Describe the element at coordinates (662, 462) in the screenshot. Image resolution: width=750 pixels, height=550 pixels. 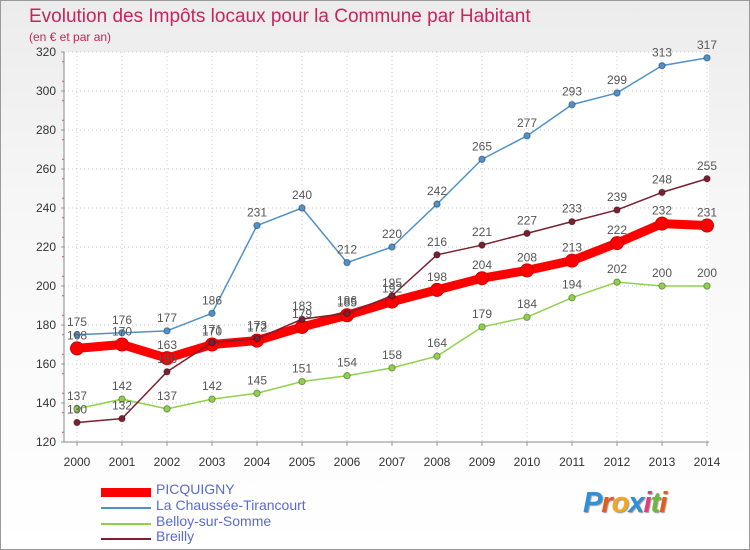
I see `x-tick-label: 2013` at that location.